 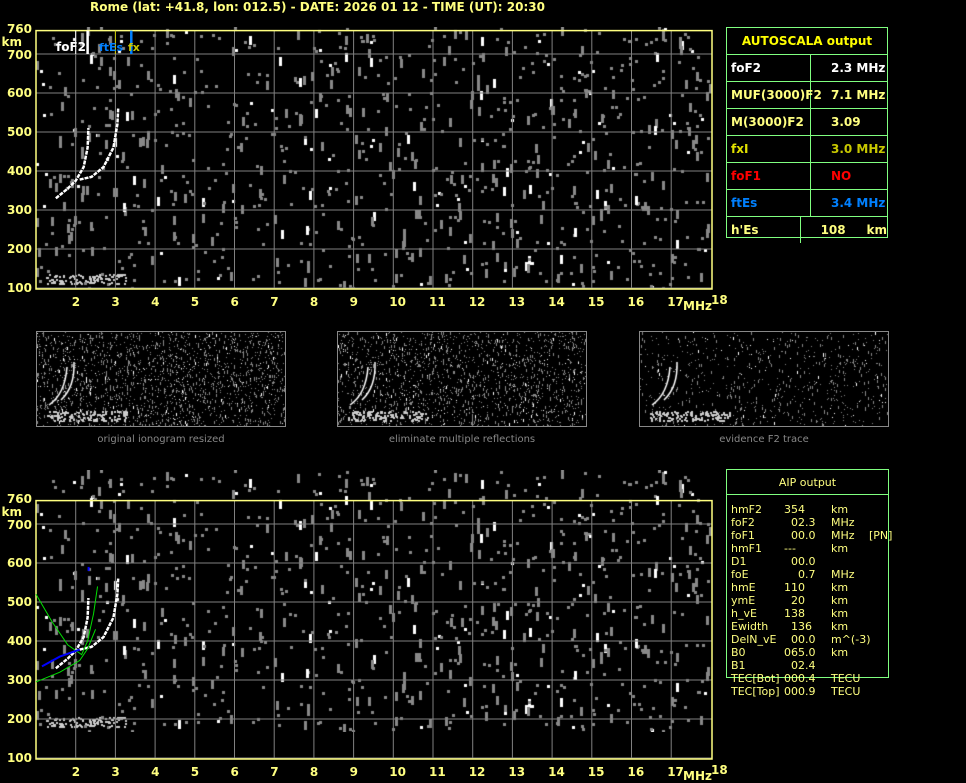 What do you see at coordinates (19, 132) in the screenshot?
I see `y-tick-label: 500` at bounding box center [19, 132].